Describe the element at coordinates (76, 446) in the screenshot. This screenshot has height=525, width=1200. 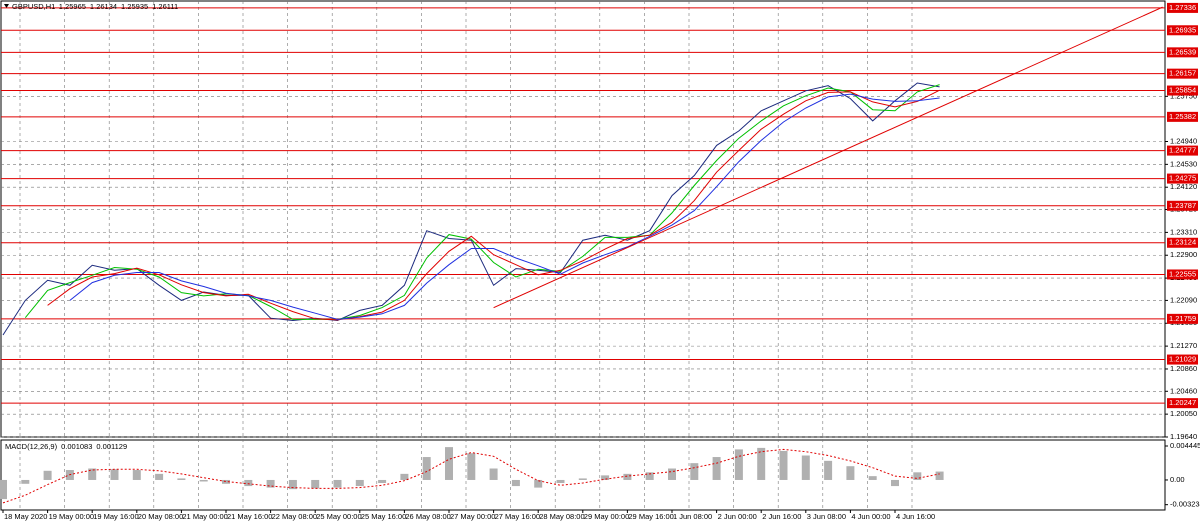
I see `header-value: 0.001083` at that location.